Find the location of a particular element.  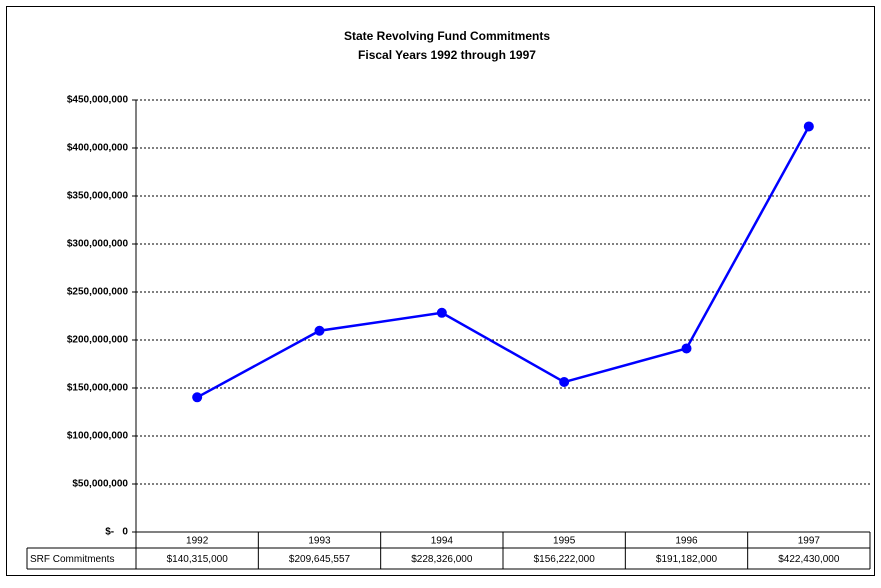

y-tick-label: $200,000,000 is located at coordinates (98, 340).